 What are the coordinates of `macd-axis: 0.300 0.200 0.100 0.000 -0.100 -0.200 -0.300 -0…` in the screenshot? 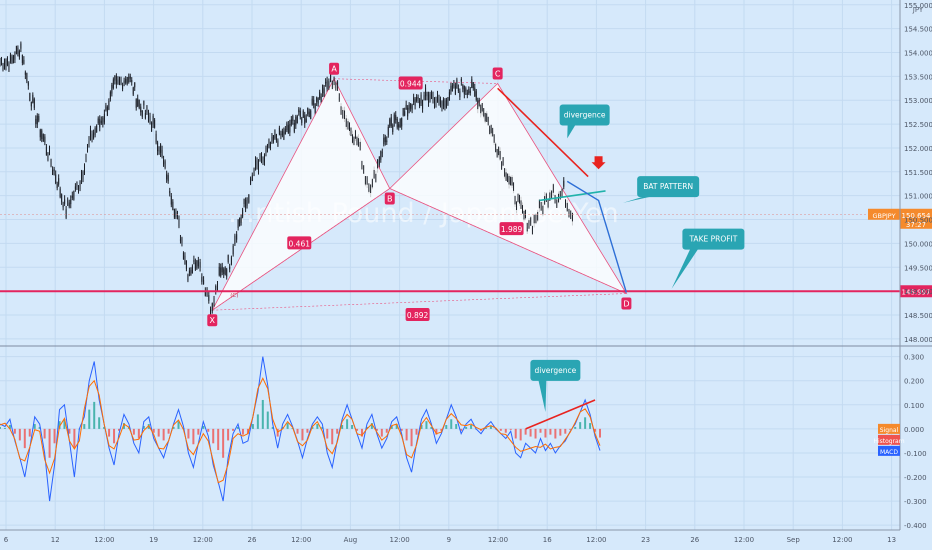 It's located at (899, 442).